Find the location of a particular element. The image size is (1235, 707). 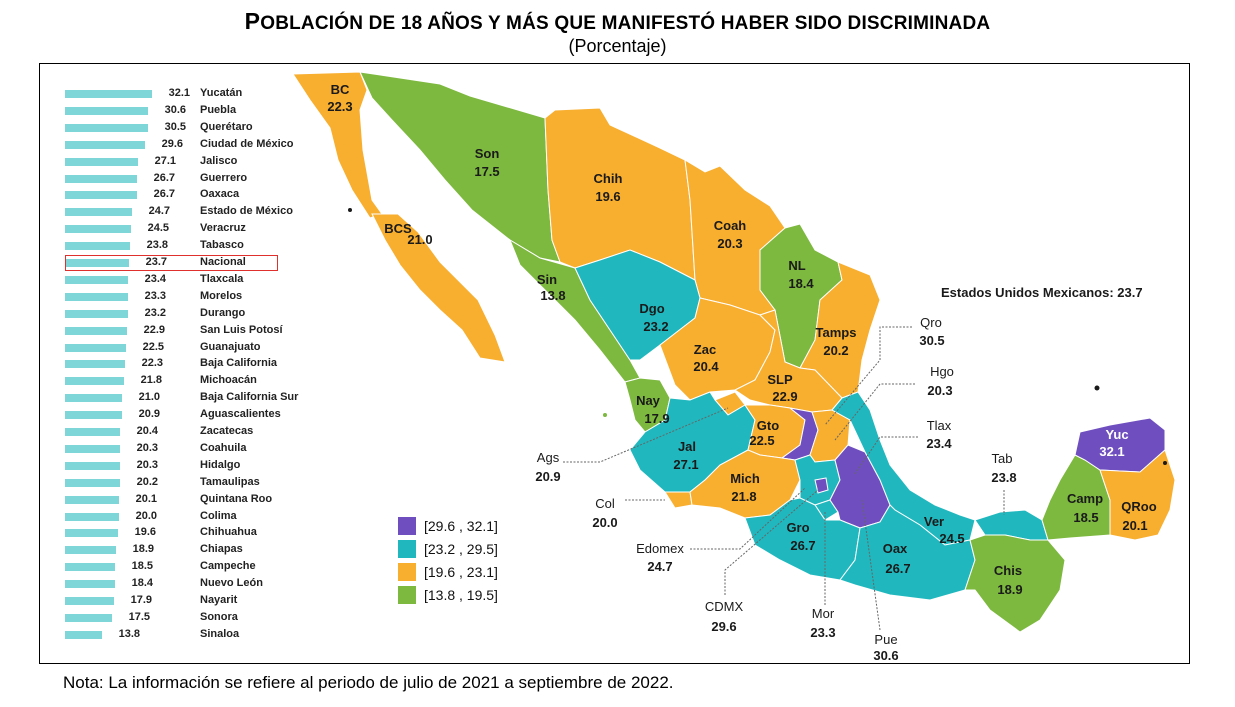

ranking-row: 20.3 Hidalgo is located at coordinates (185, 466).